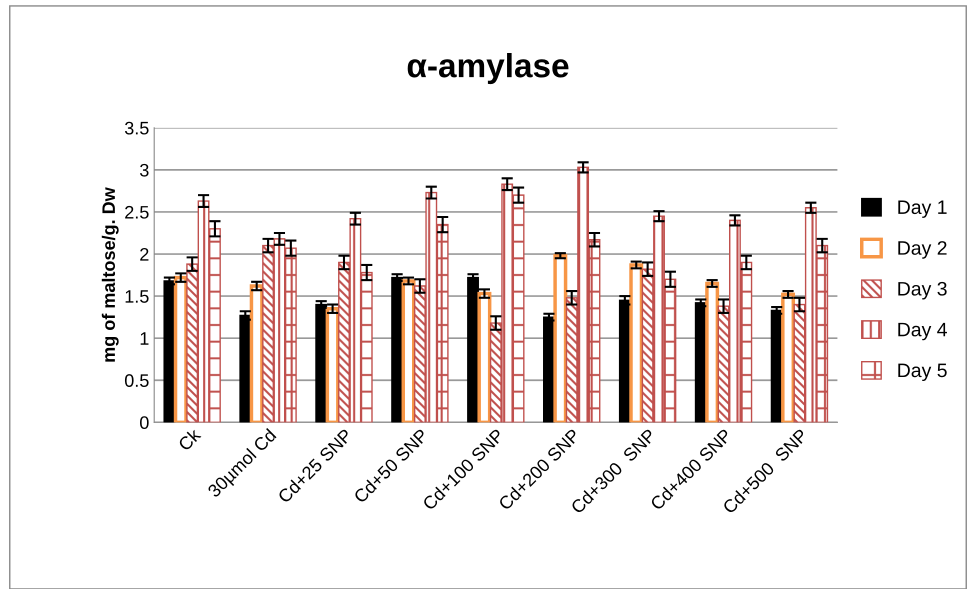  Describe the element at coordinates (922, 373) in the screenshot. I see `legend-label: Day 5` at that location.